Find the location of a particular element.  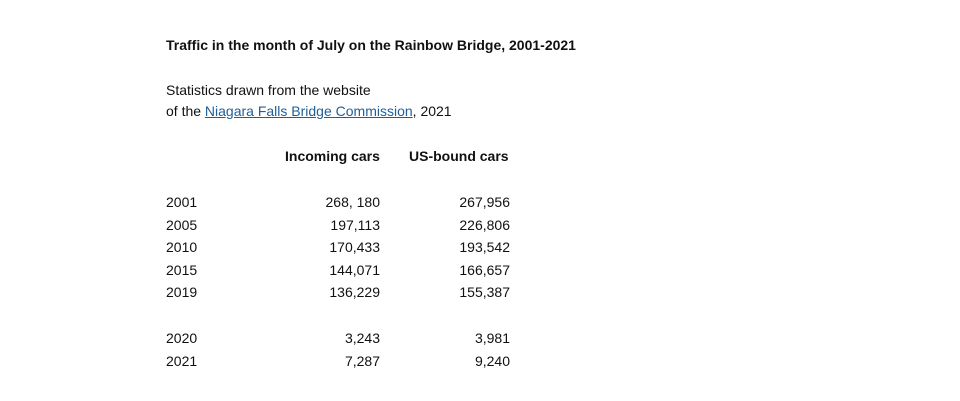

source-suffix: , 2021 is located at coordinates (432, 111).